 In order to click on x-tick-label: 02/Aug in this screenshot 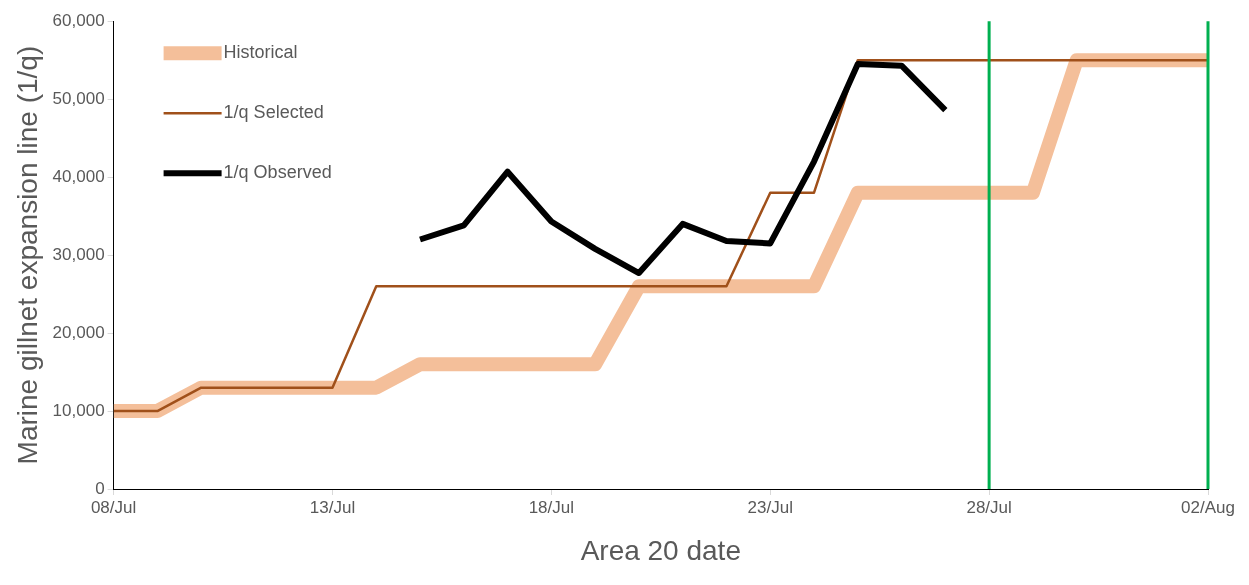, I will do `click(1208, 507)`.